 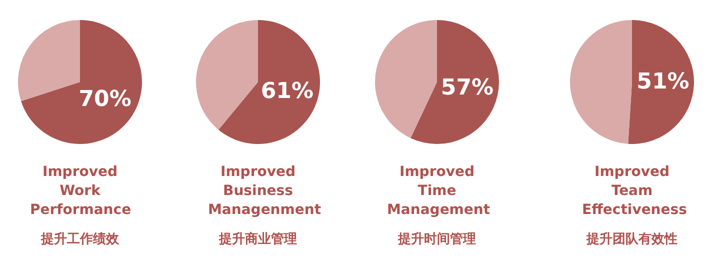 What do you see at coordinates (631, 239) in the screenshot?
I see `text: 提升团队有效性` at bounding box center [631, 239].